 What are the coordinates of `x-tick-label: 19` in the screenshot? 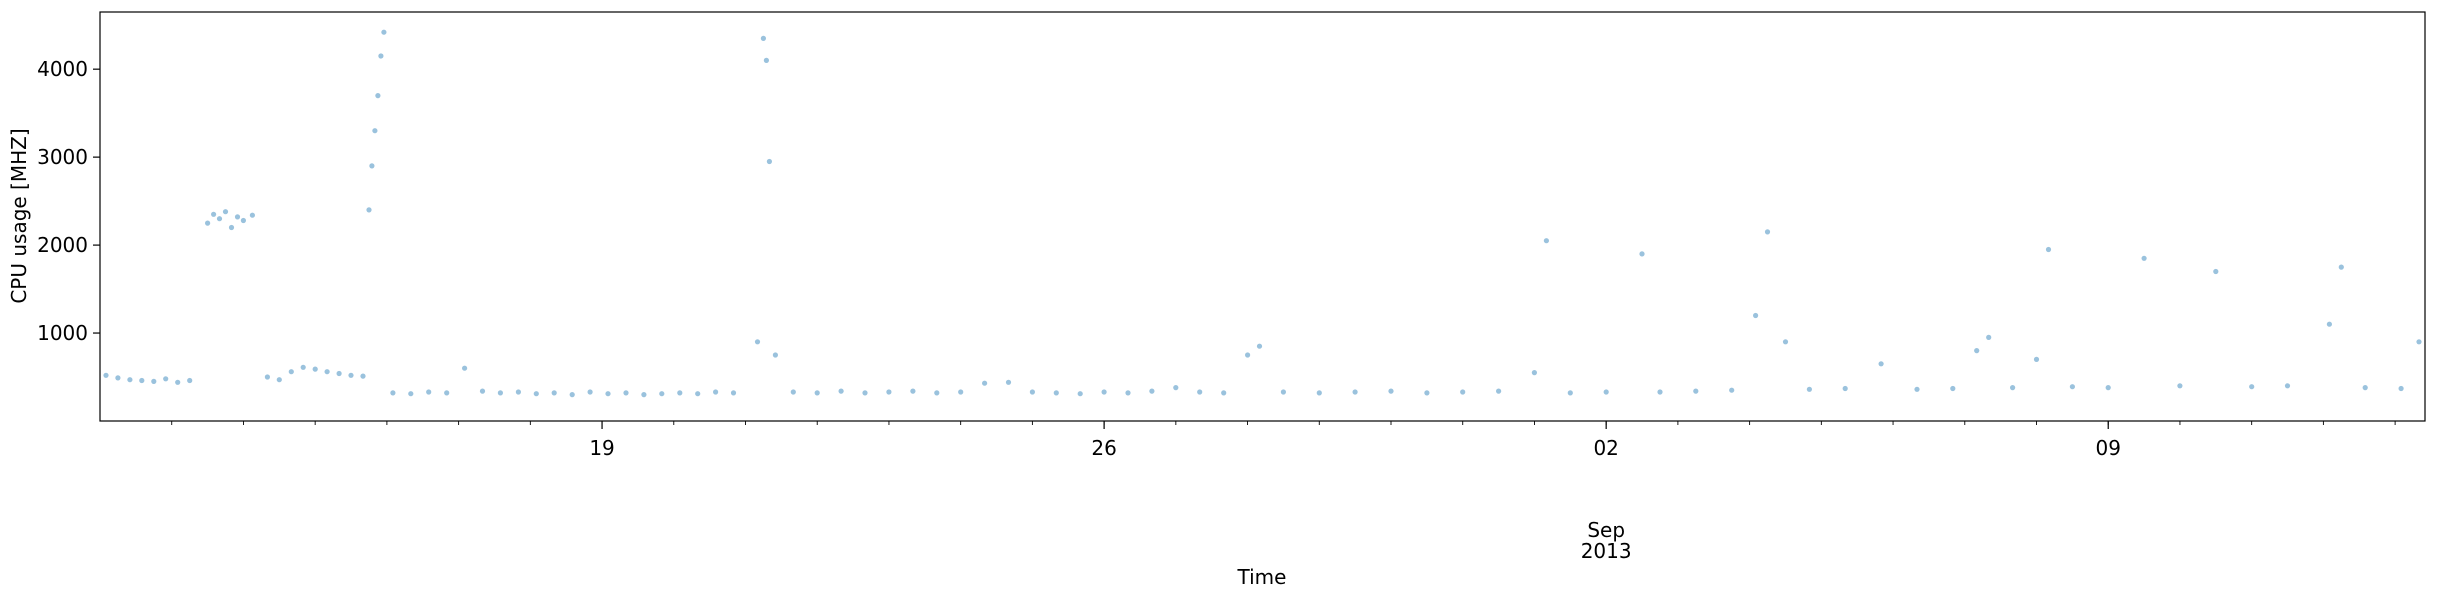 It's located at (601, 448).